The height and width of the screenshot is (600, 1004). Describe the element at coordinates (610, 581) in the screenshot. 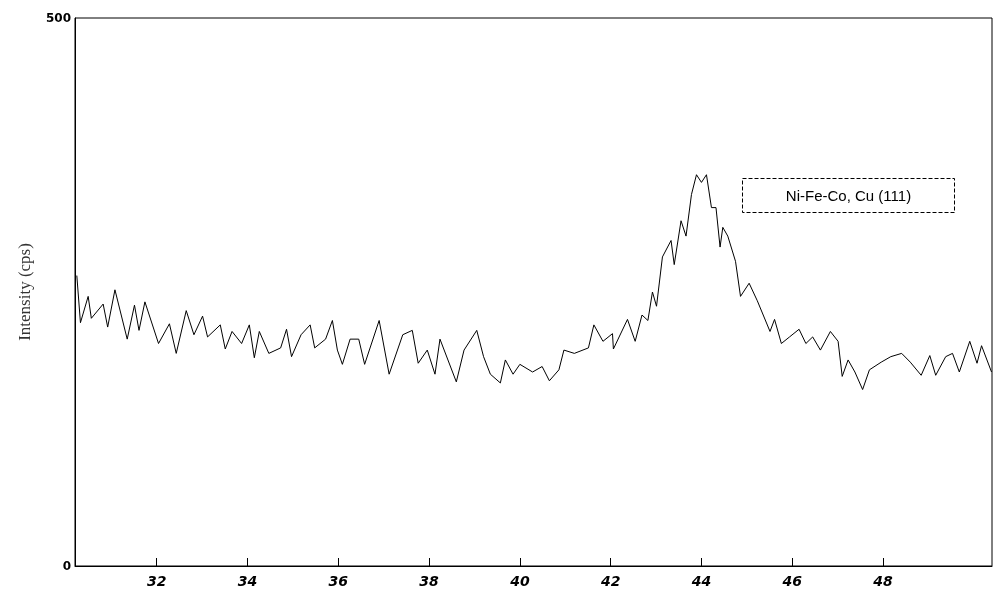

I see `x-tick-label: 42` at that location.